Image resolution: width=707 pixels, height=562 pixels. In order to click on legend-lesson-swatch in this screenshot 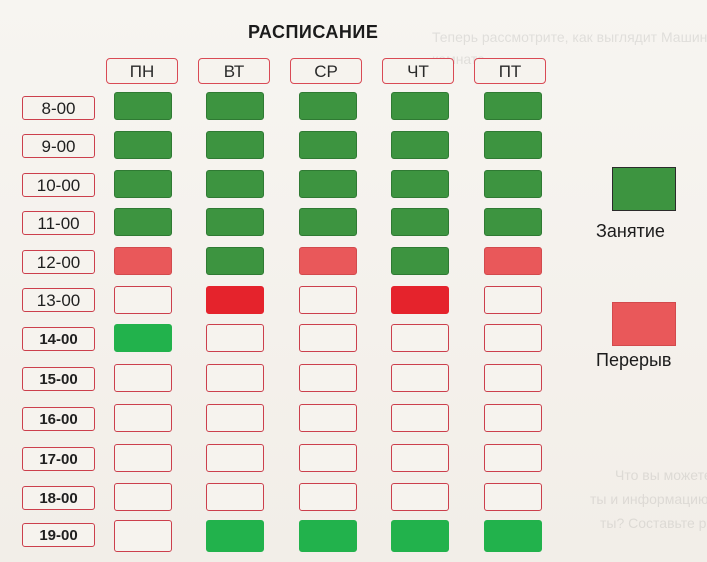, I will do `click(644, 189)`.